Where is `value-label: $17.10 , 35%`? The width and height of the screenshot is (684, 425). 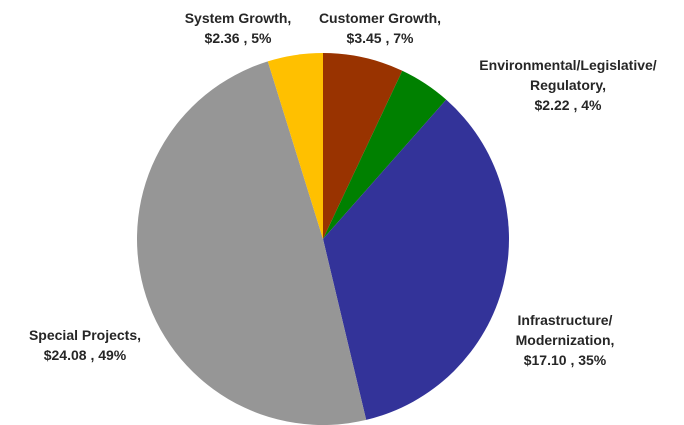 value-label: $17.10 , 35% is located at coordinates (565, 360).